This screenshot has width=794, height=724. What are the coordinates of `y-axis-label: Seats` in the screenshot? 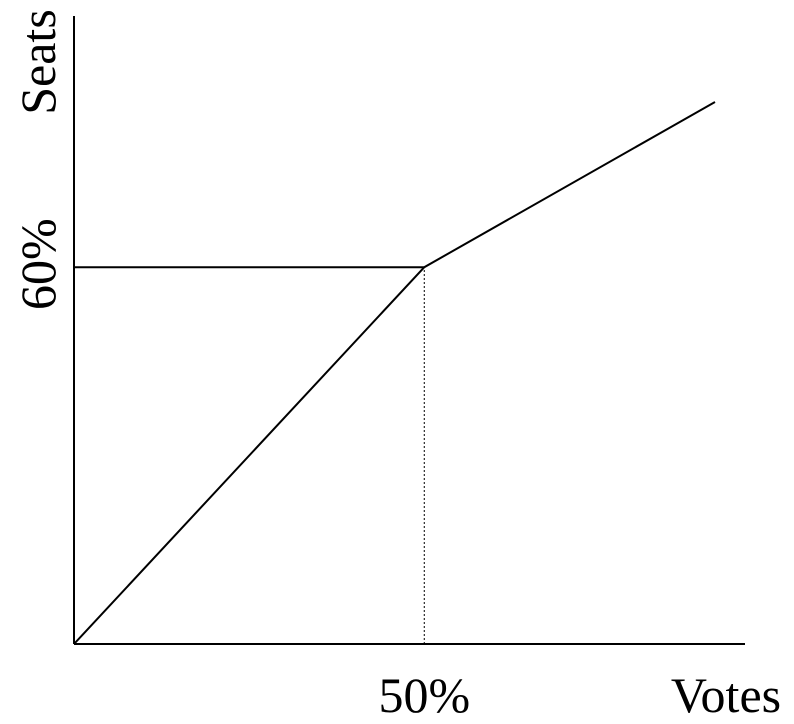 It's located at (38, 62).